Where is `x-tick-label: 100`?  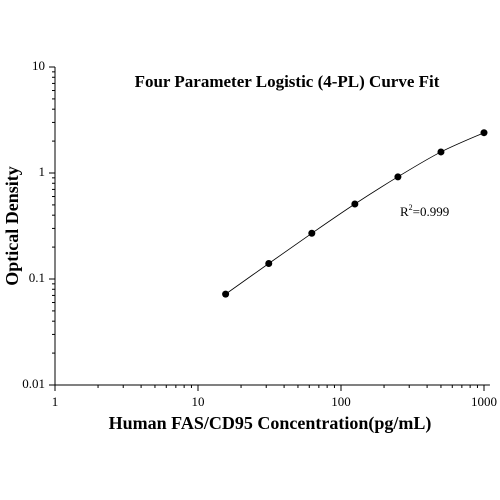
x-tick-label: 100 is located at coordinates (341, 401).